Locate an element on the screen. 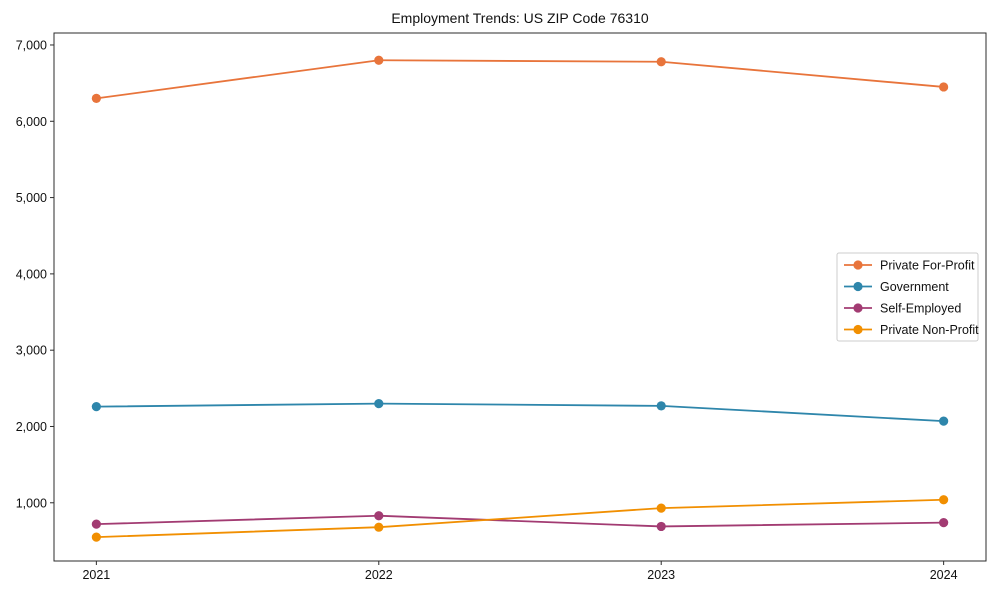 The height and width of the screenshot is (600, 1000). series-line-private-for-profit is located at coordinates (520, 79).